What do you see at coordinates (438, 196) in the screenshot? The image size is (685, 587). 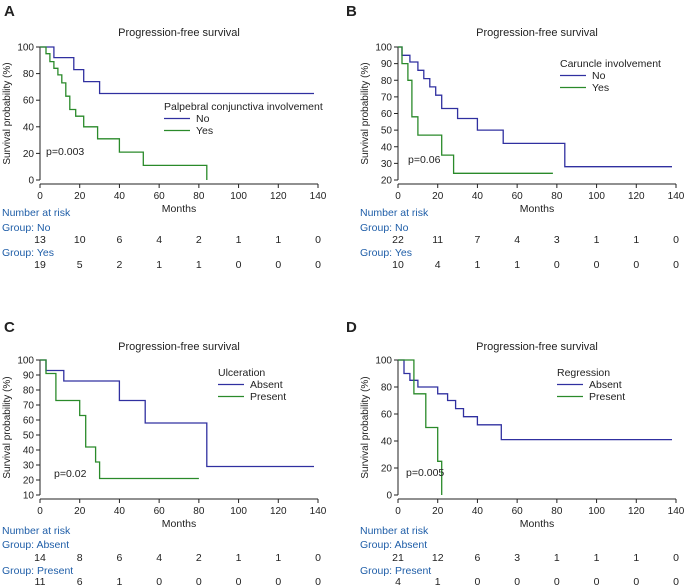 I see `x-tick-label: 20` at bounding box center [438, 196].